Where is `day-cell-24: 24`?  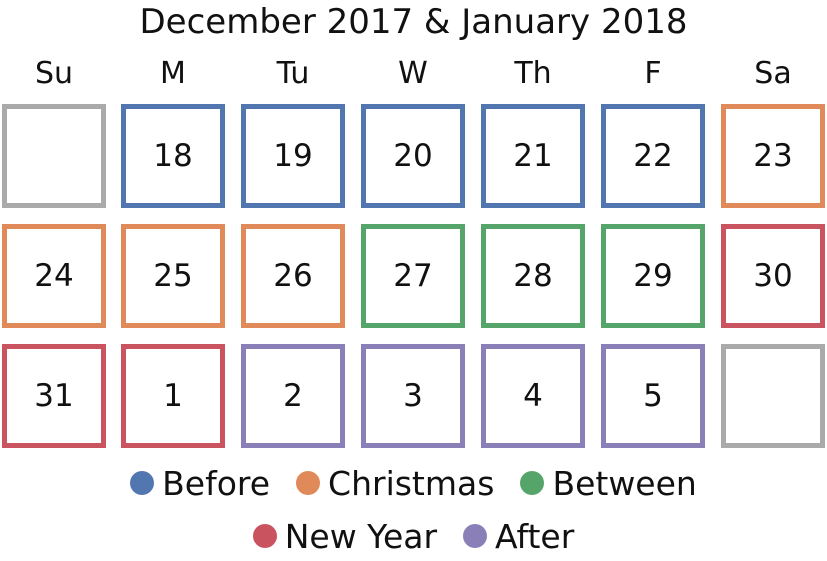 day-cell-24: 24 is located at coordinates (54, 276).